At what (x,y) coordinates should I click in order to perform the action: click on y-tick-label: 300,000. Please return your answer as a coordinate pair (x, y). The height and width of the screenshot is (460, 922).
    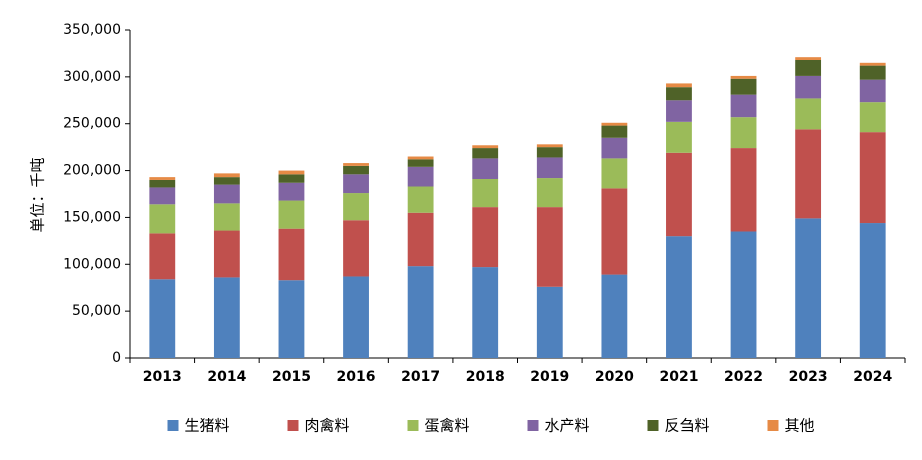
    Looking at the image, I should click on (92, 77).